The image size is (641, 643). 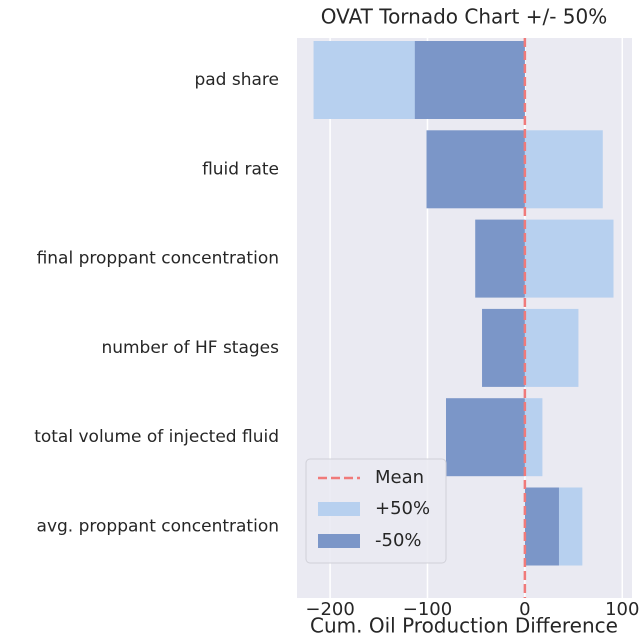 What do you see at coordinates (464, 626) in the screenshot?
I see `x-axis-label: Cum. Oil Production Difference` at bounding box center [464, 626].